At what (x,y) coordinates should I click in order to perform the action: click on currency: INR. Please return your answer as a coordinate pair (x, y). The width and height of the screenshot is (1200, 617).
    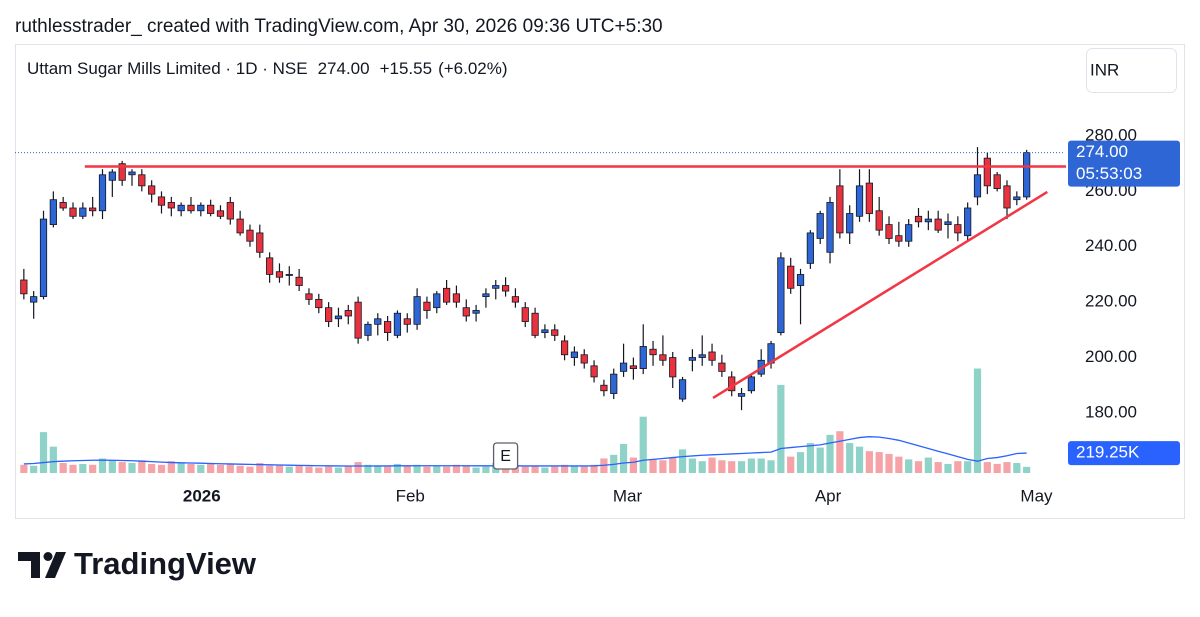
    Looking at the image, I should click on (1104, 69).